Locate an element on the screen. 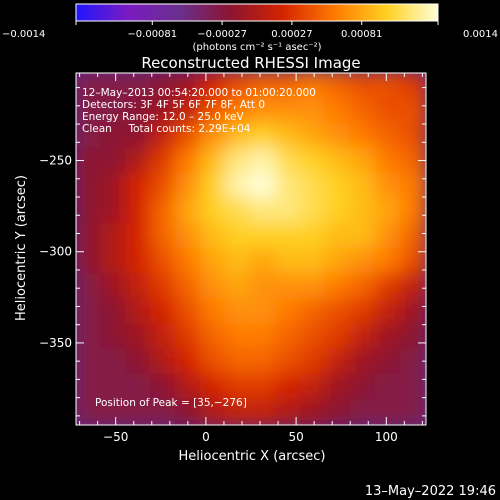  colorbar-tick-label: −0.00081 is located at coordinates (152, 34).